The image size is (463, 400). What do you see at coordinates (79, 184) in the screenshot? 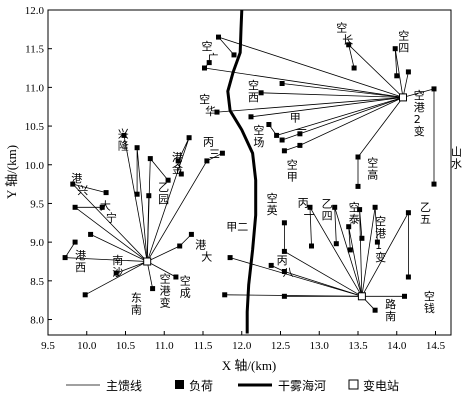
I see `load-label: 港兴` at bounding box center [79, 184].